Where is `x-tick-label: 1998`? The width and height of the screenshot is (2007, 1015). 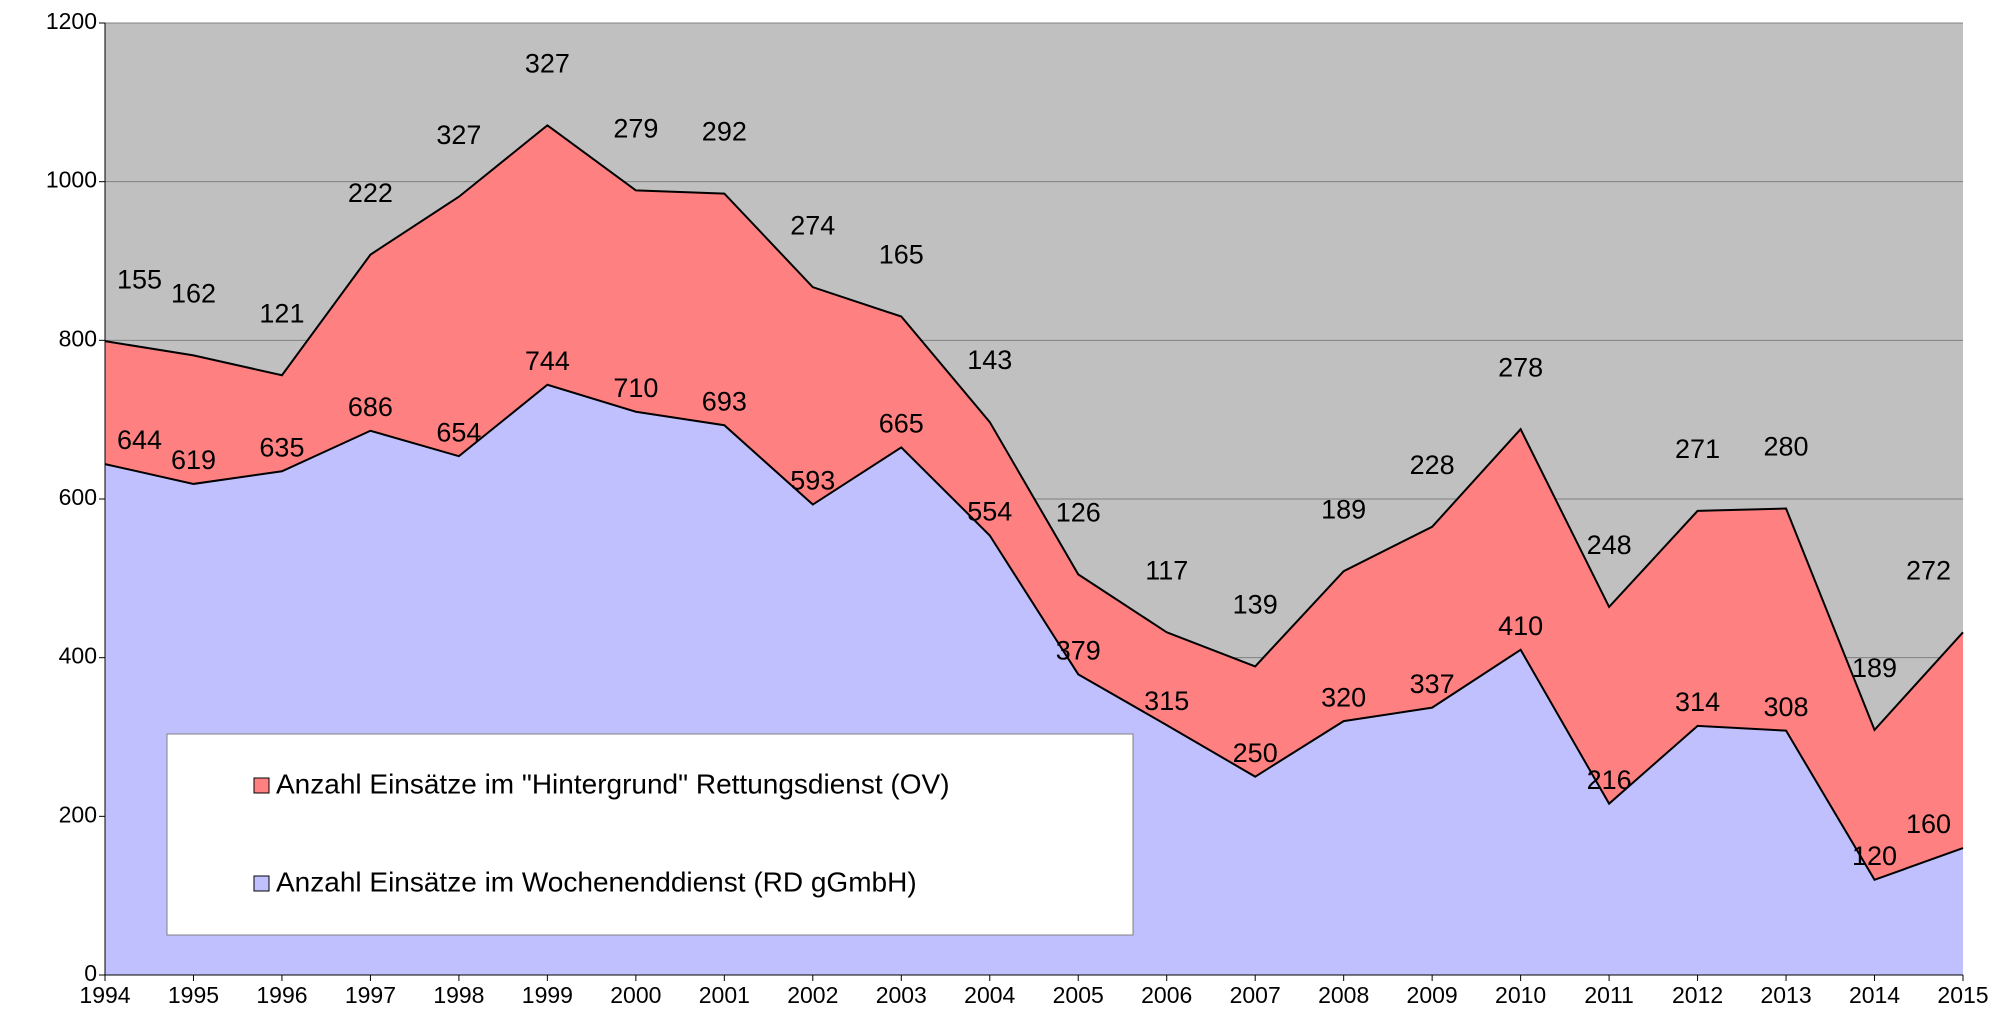 x-tick-label: 1998 is located at coordinates (458, 995).